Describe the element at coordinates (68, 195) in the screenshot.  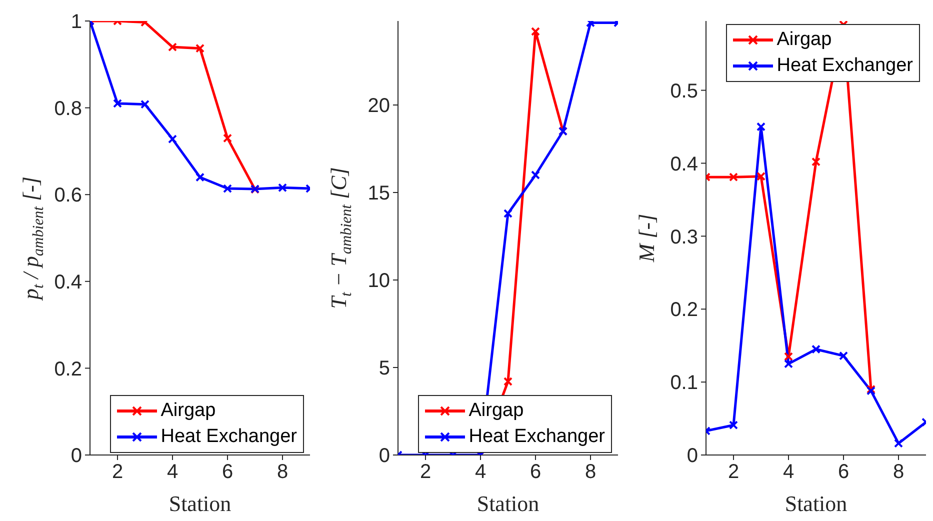
I see `y-tick-label: 0.6` at that location.